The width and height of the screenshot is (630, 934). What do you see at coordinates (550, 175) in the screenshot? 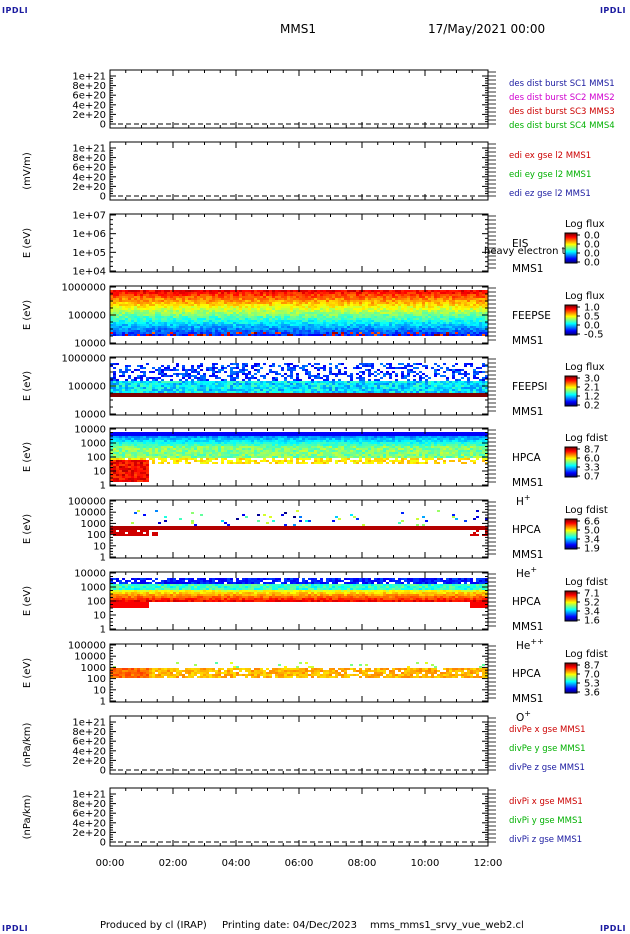
I see `legend-entry: edi ey gse l2 MMS1` at bounding box center [550, 175].